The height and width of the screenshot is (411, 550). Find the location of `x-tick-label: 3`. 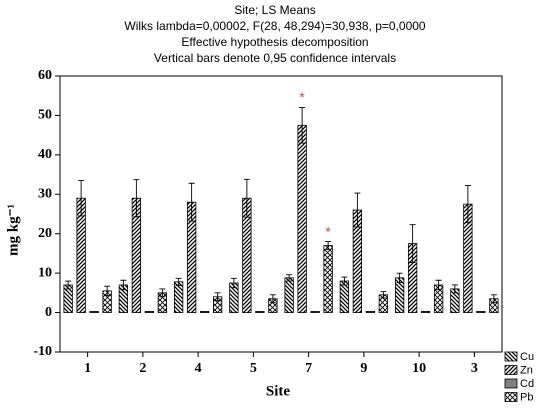

x-tick-label: 3 is located at coordinates (474, 368).